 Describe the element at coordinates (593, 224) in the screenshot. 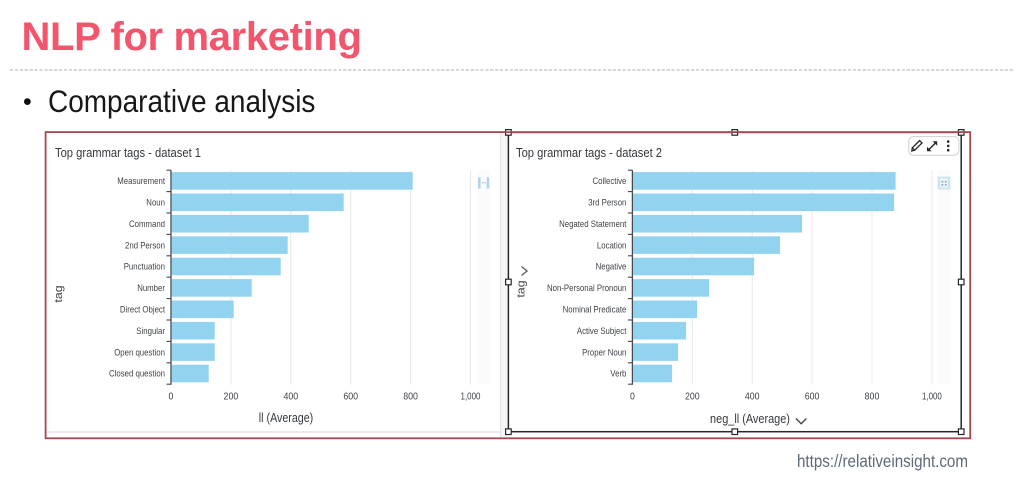

I see `svg-text: Negated Statement` at that location.